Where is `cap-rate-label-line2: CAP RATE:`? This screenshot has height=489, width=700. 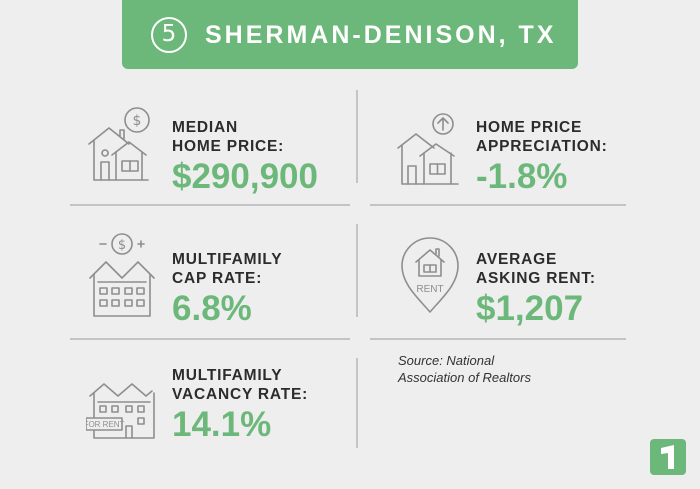
cap-rate-label-line2: CAP RATE: is located at coordinates (217, 278).